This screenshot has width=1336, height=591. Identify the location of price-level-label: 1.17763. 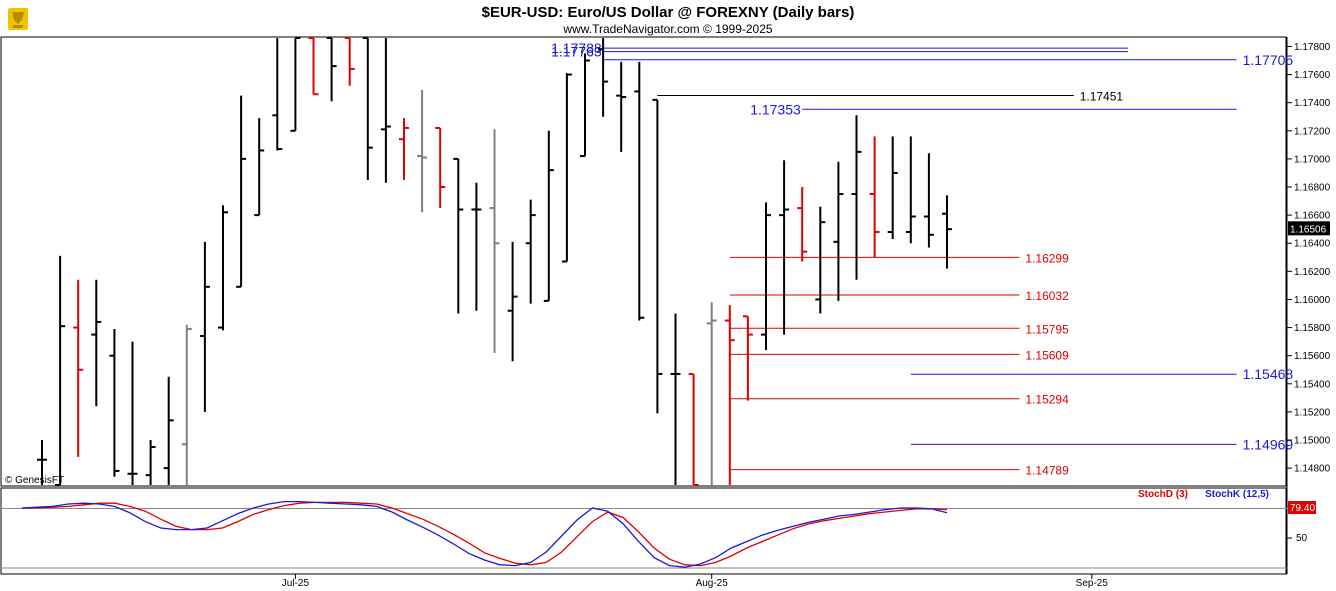
(576, 52).